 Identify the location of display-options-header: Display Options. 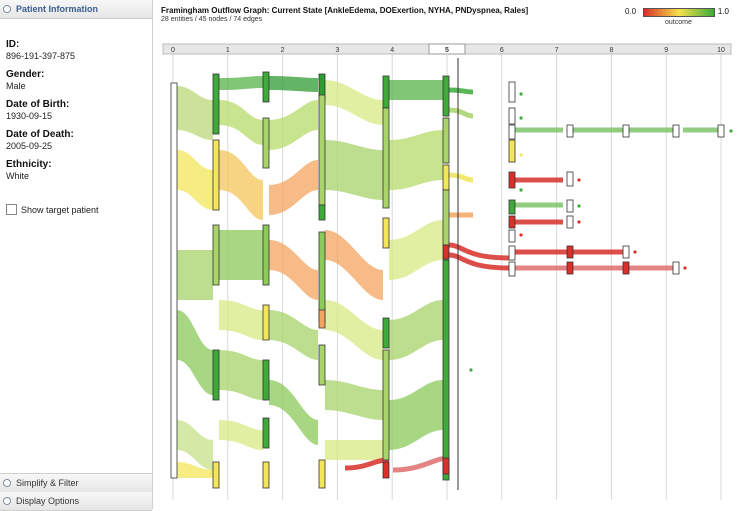
(76, 501).